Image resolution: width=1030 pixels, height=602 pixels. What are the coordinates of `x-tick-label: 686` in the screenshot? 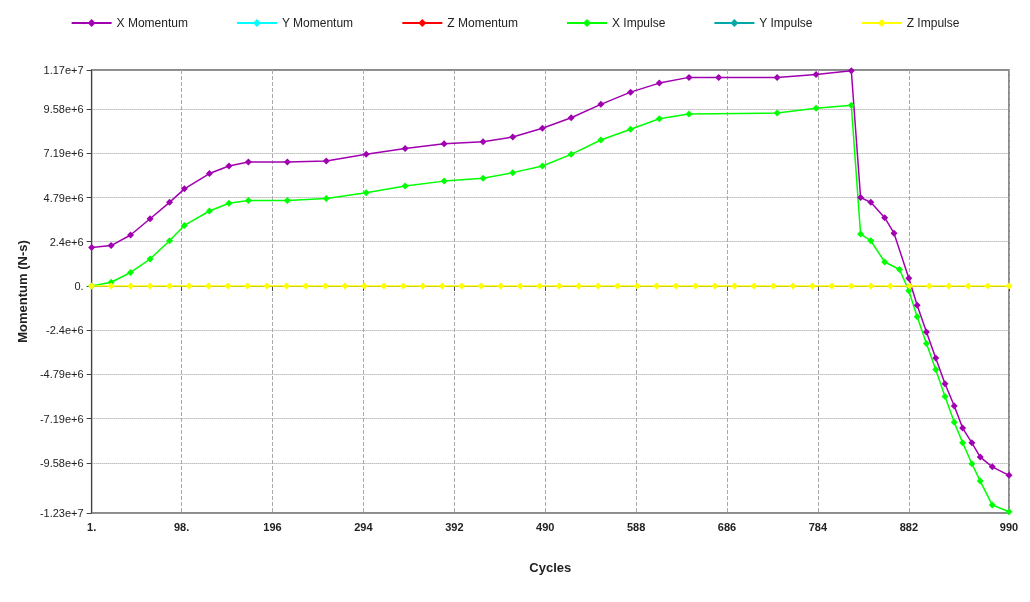 It's located at (727, 526).